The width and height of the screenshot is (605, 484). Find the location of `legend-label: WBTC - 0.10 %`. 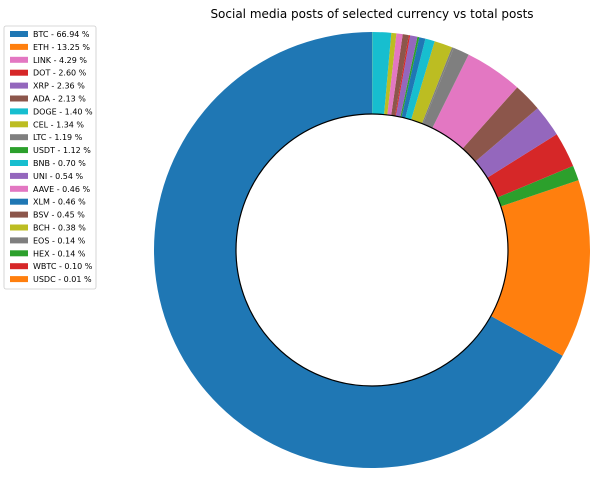

legend-label: WBTC - 0.10 % is located at coordinates (63, 266).